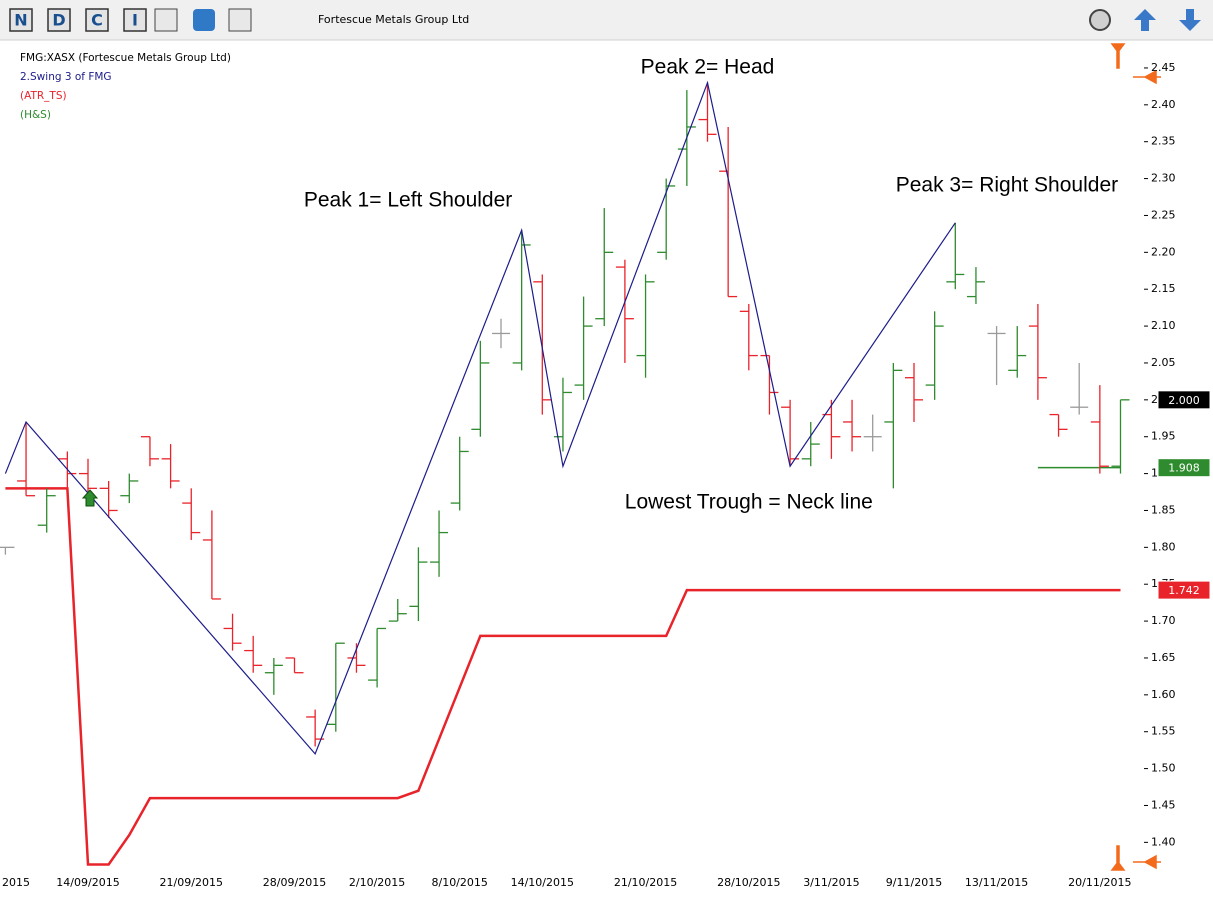  Describe the element at coordinates (1163, 657) in the screenshot. I see `y-tick-label: 1.65` at that location.